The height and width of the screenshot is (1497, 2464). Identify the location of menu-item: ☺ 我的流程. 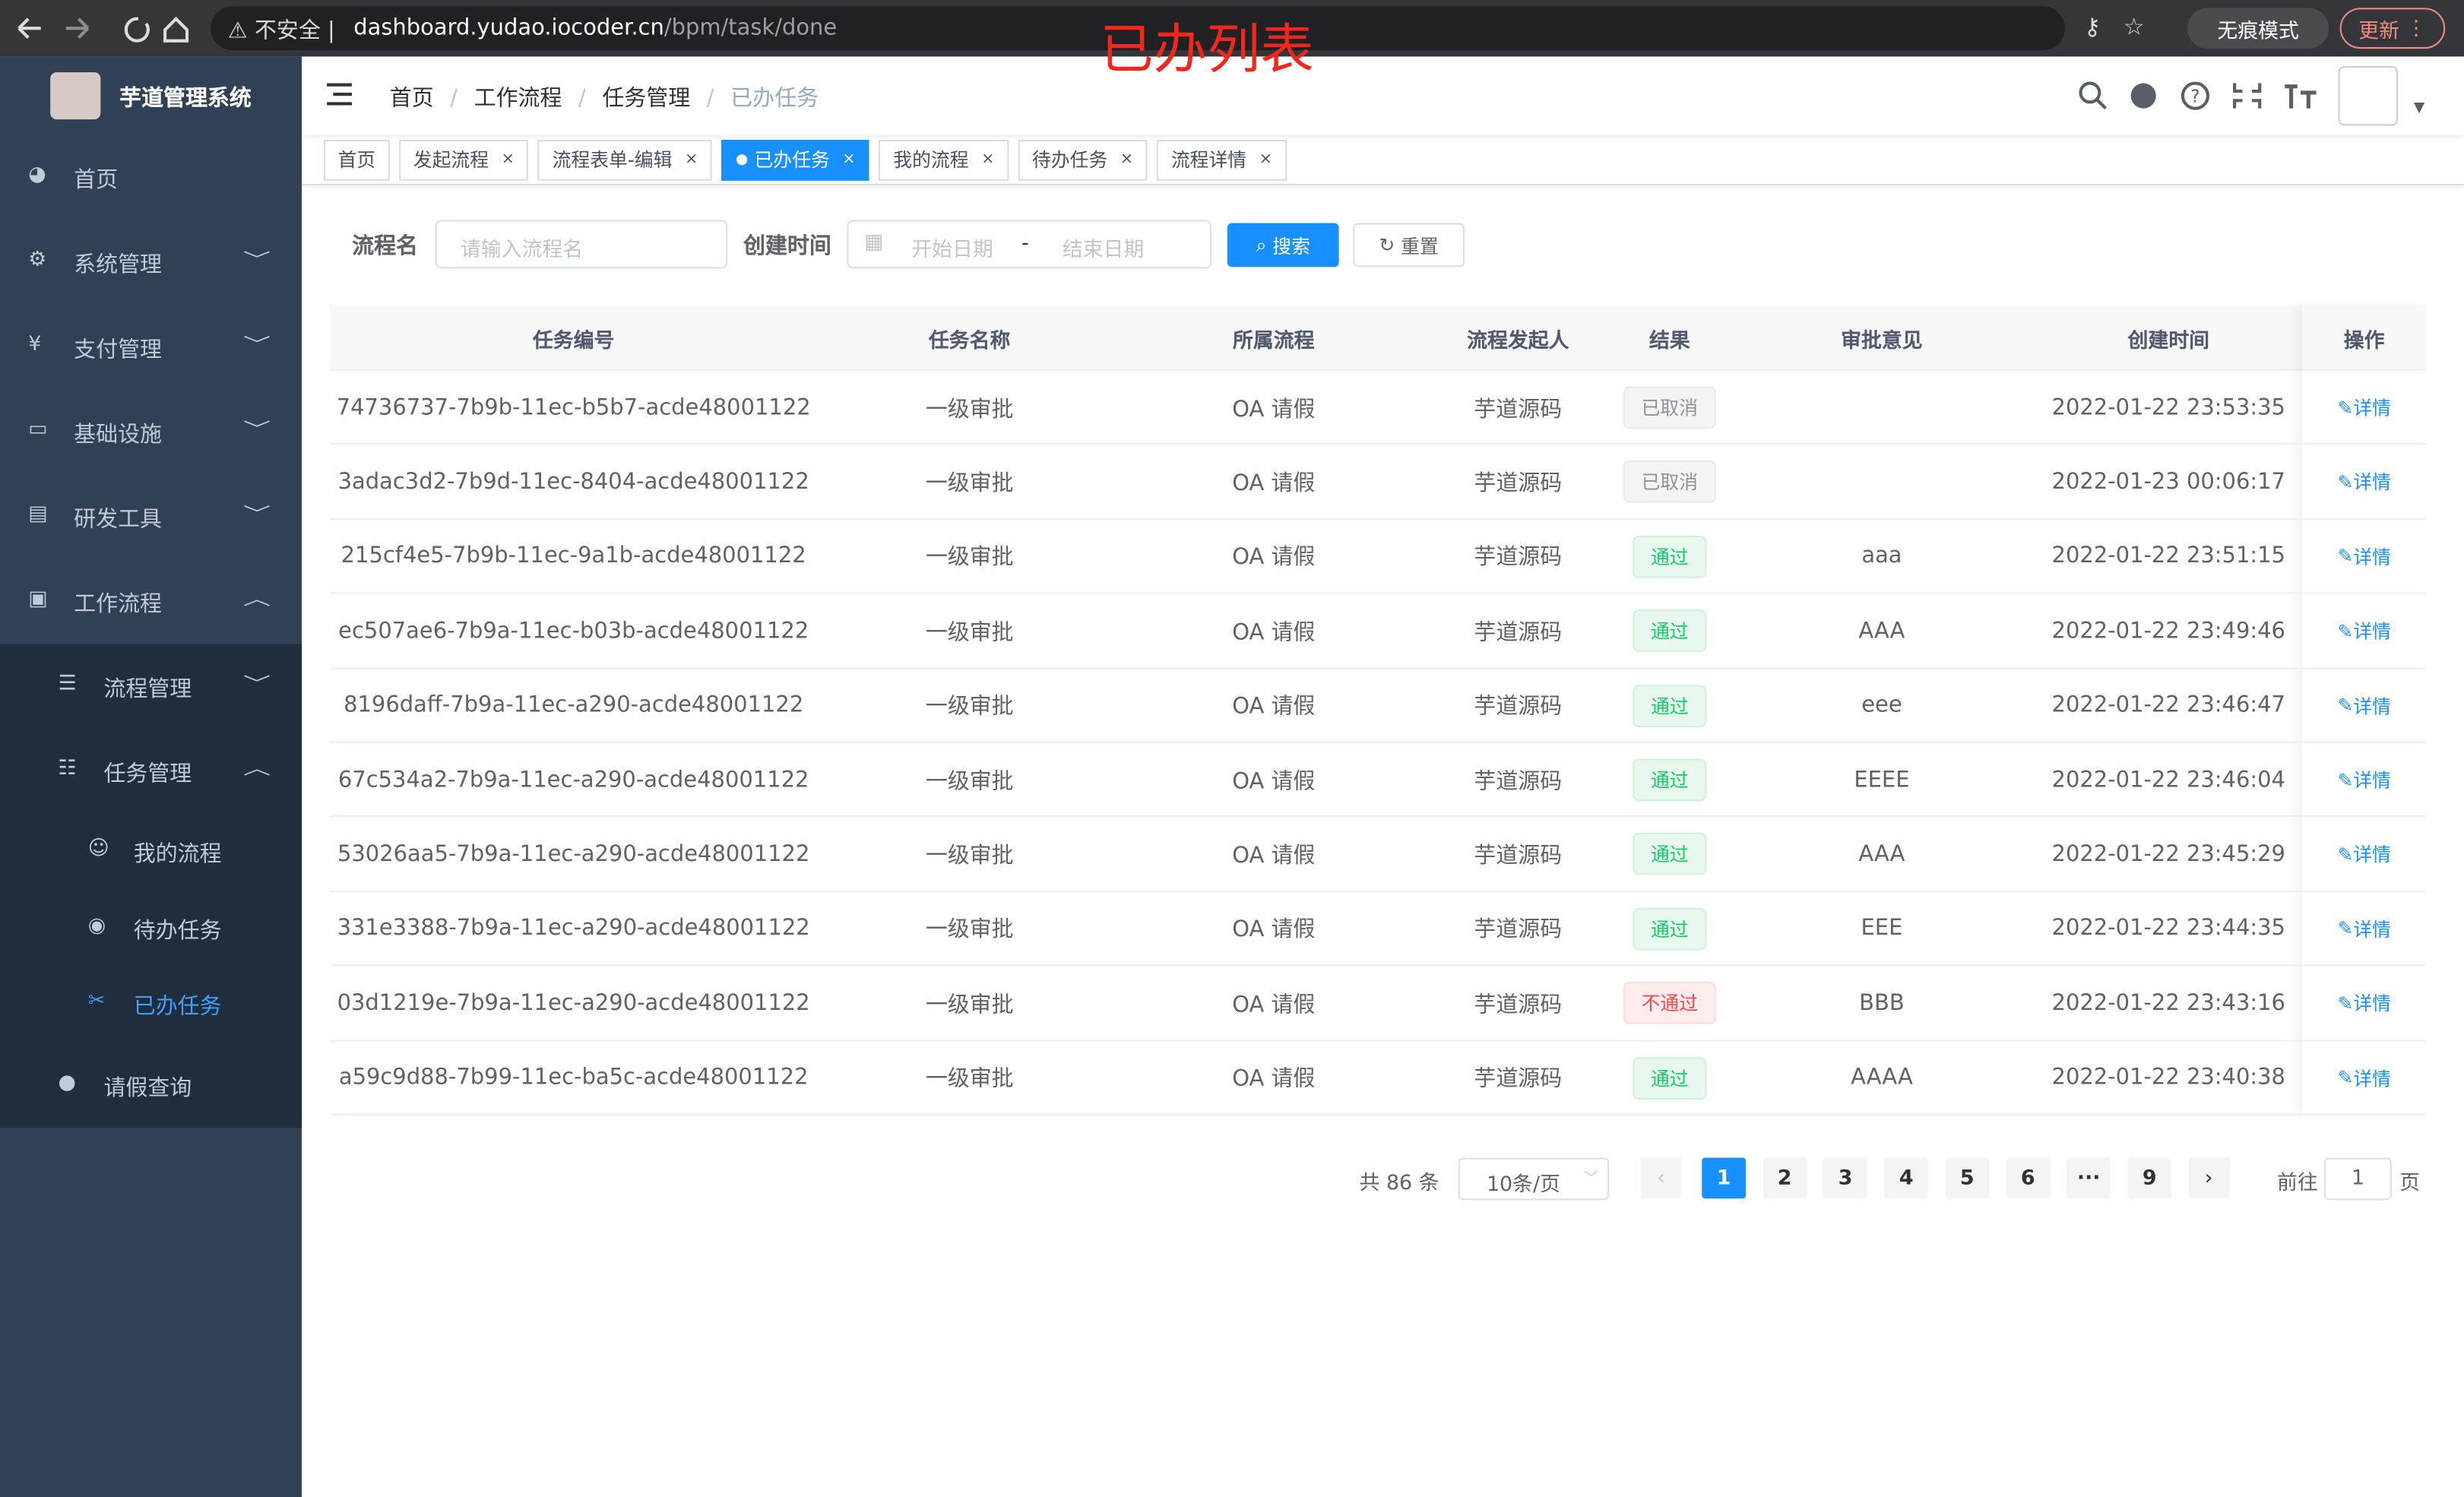
(151, 852).